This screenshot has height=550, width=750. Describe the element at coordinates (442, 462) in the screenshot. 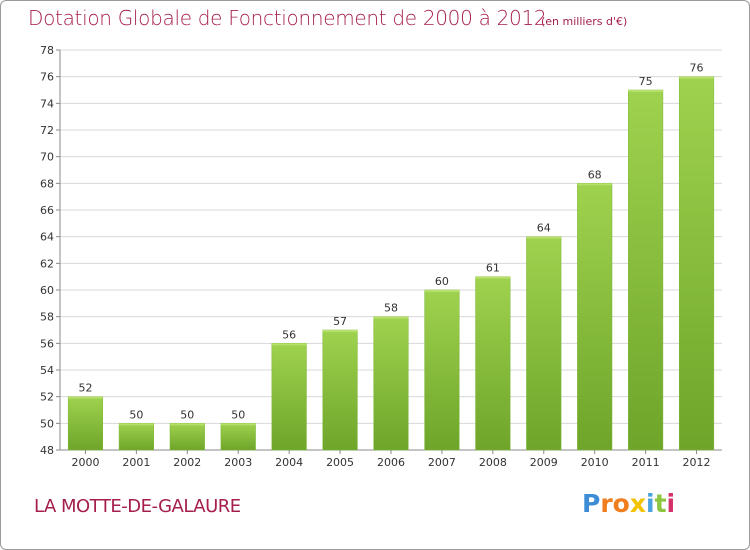

I see `x-tick-label-2007: 2007` at that location.